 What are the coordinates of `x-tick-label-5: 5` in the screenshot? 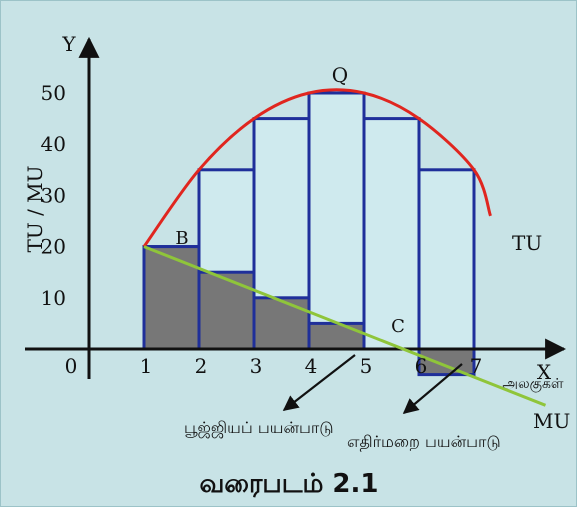 It's located at (366, 366).